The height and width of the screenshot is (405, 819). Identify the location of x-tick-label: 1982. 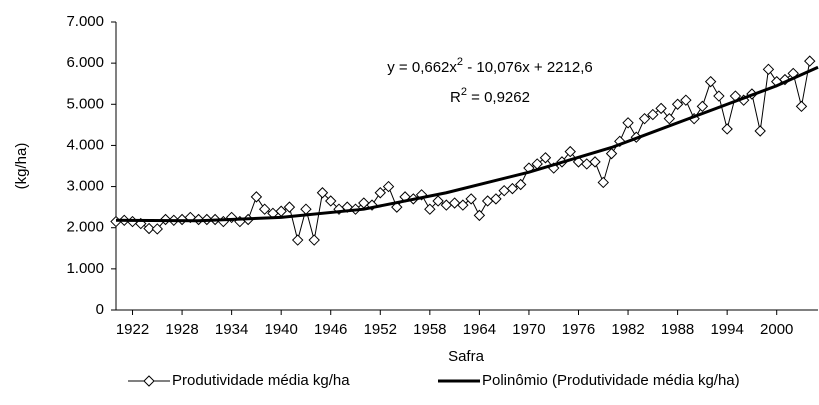
(627, 329).